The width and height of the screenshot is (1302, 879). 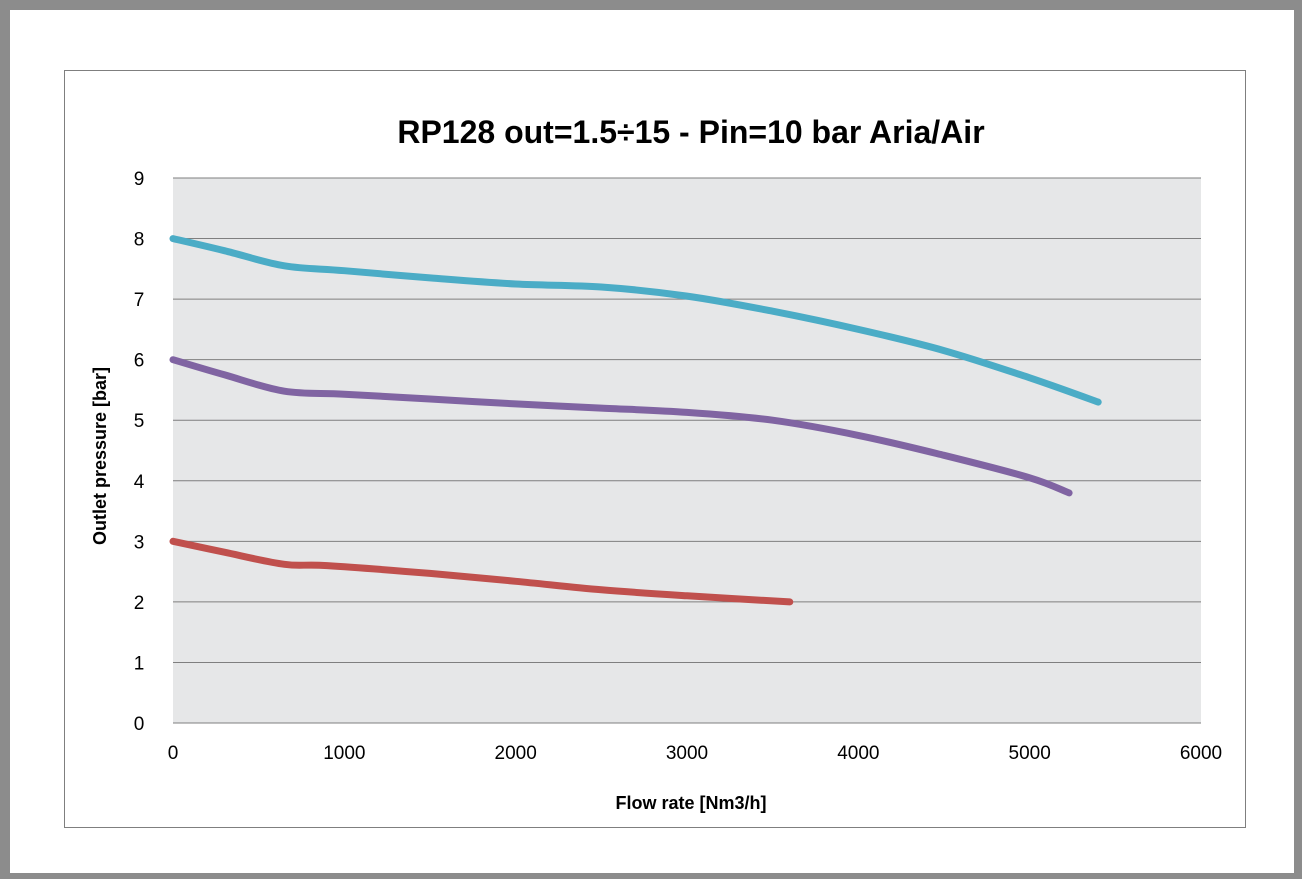 What do you see at coordinates (858, 753) in the screenshot?
I see `x-tick-label: 4000` at bounding box center [858, 753].